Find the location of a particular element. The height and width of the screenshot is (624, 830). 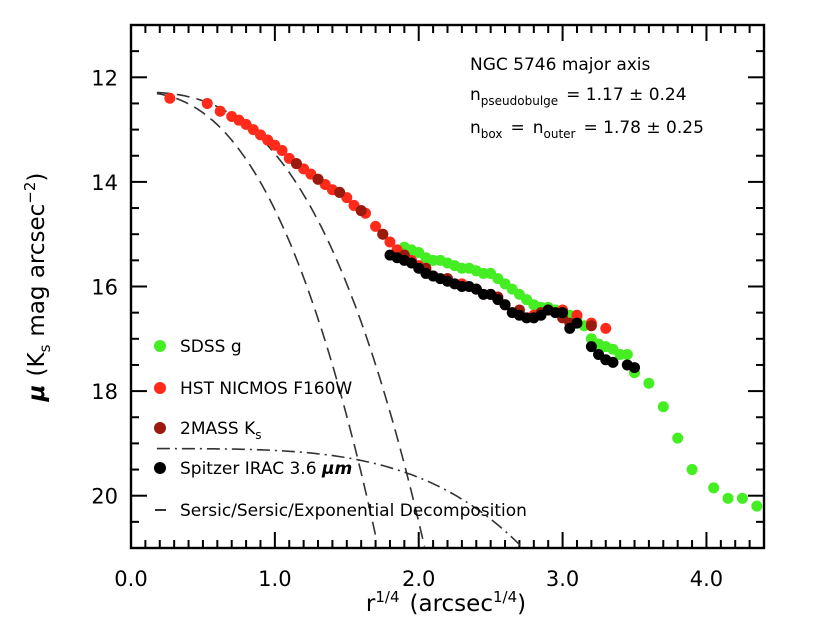

legend-item-2mass: 2MASS Ks is located at coordinates (208, 430).